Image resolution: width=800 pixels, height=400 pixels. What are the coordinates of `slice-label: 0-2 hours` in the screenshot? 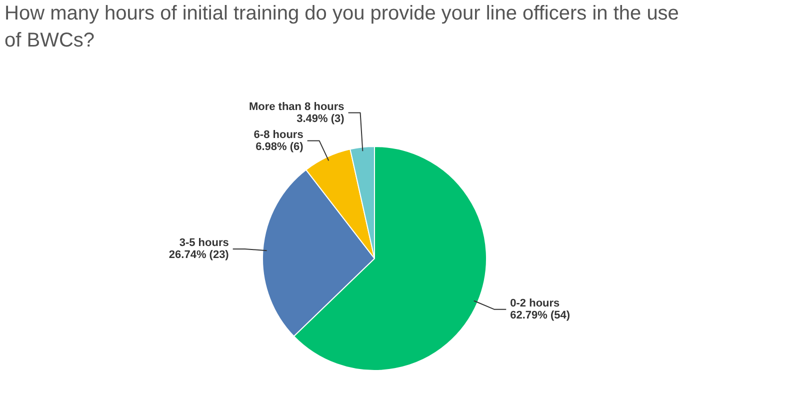 It's located at (535, 303).